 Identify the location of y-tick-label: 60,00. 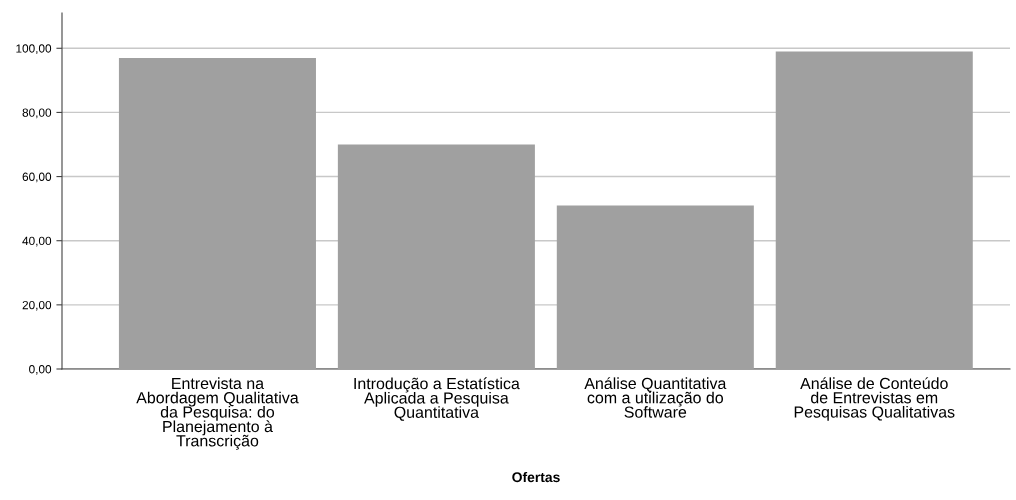
(37, 177).